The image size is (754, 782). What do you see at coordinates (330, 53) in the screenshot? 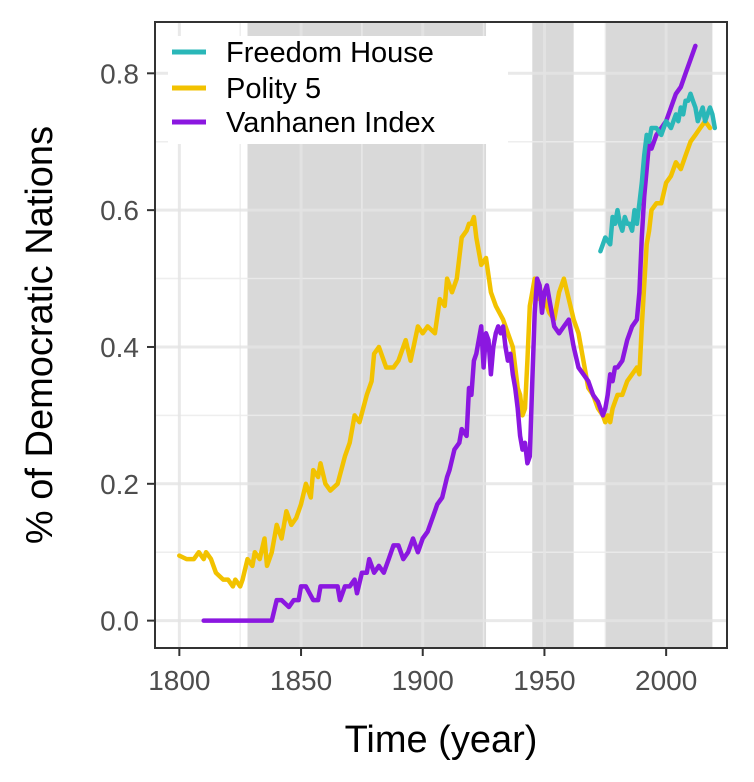
I see `legend-label-freedom-house: Freedom House` at bounding box center [330, 53].